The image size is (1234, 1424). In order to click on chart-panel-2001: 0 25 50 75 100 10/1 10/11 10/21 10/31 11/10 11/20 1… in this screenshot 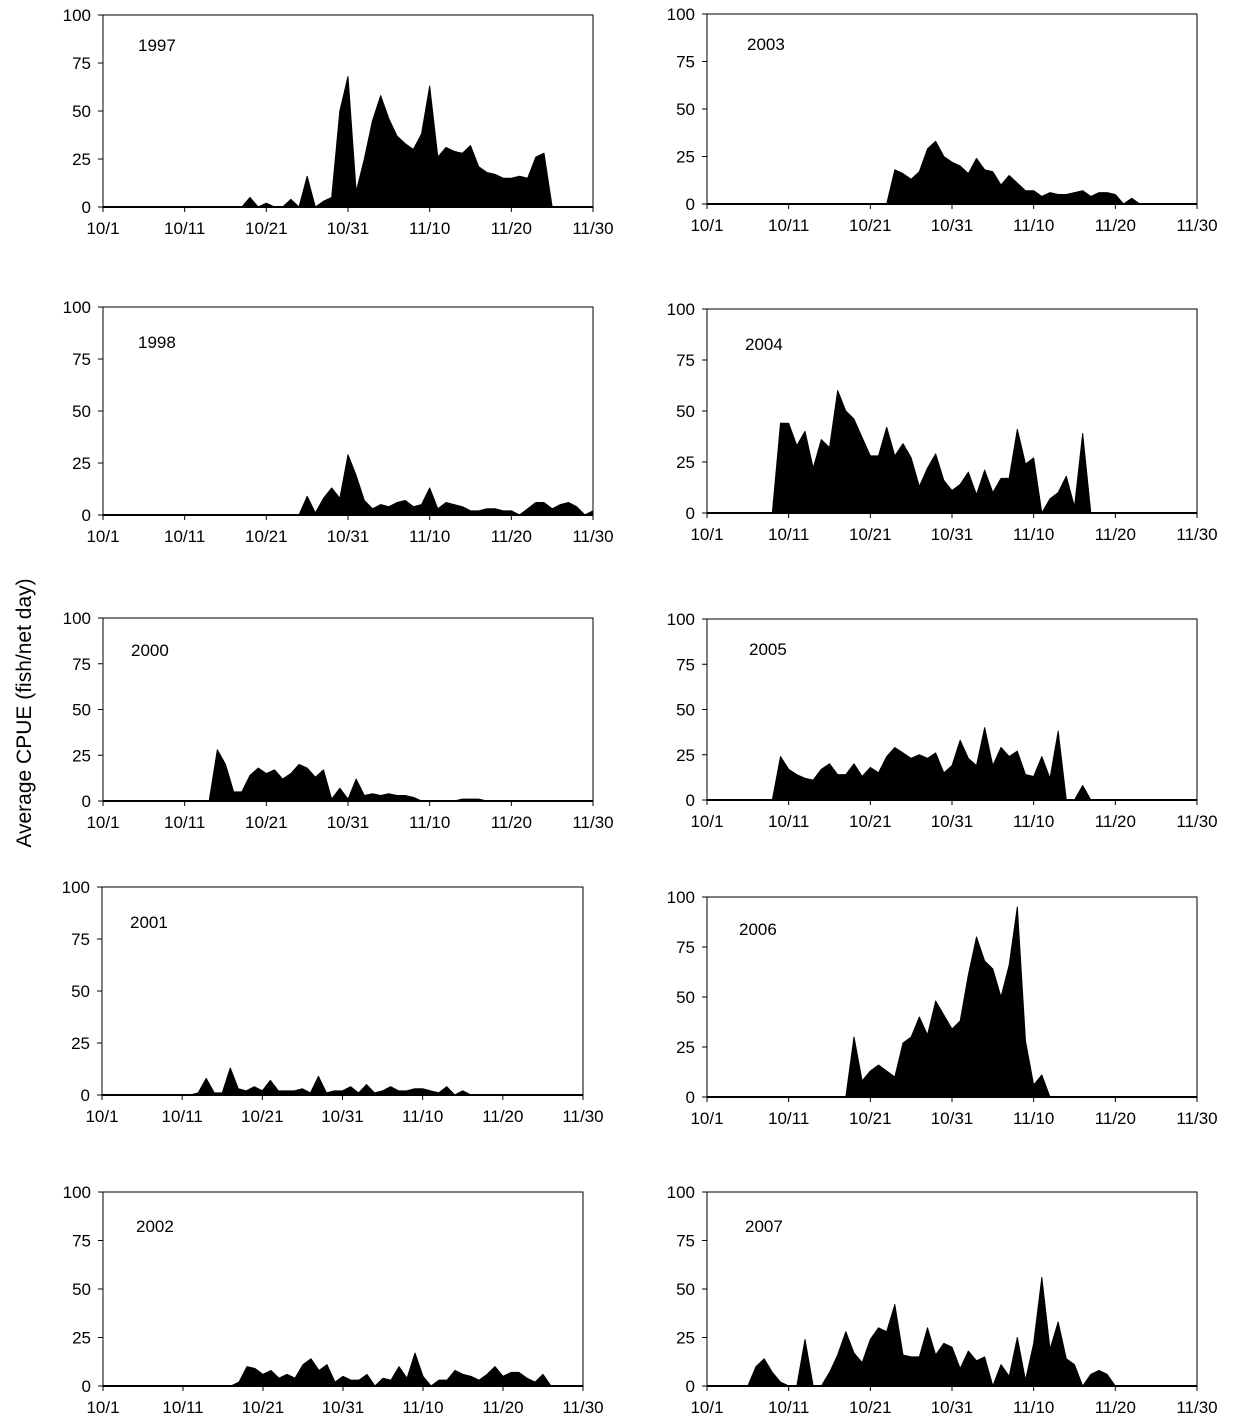, I will do `click(333, 1002)`.